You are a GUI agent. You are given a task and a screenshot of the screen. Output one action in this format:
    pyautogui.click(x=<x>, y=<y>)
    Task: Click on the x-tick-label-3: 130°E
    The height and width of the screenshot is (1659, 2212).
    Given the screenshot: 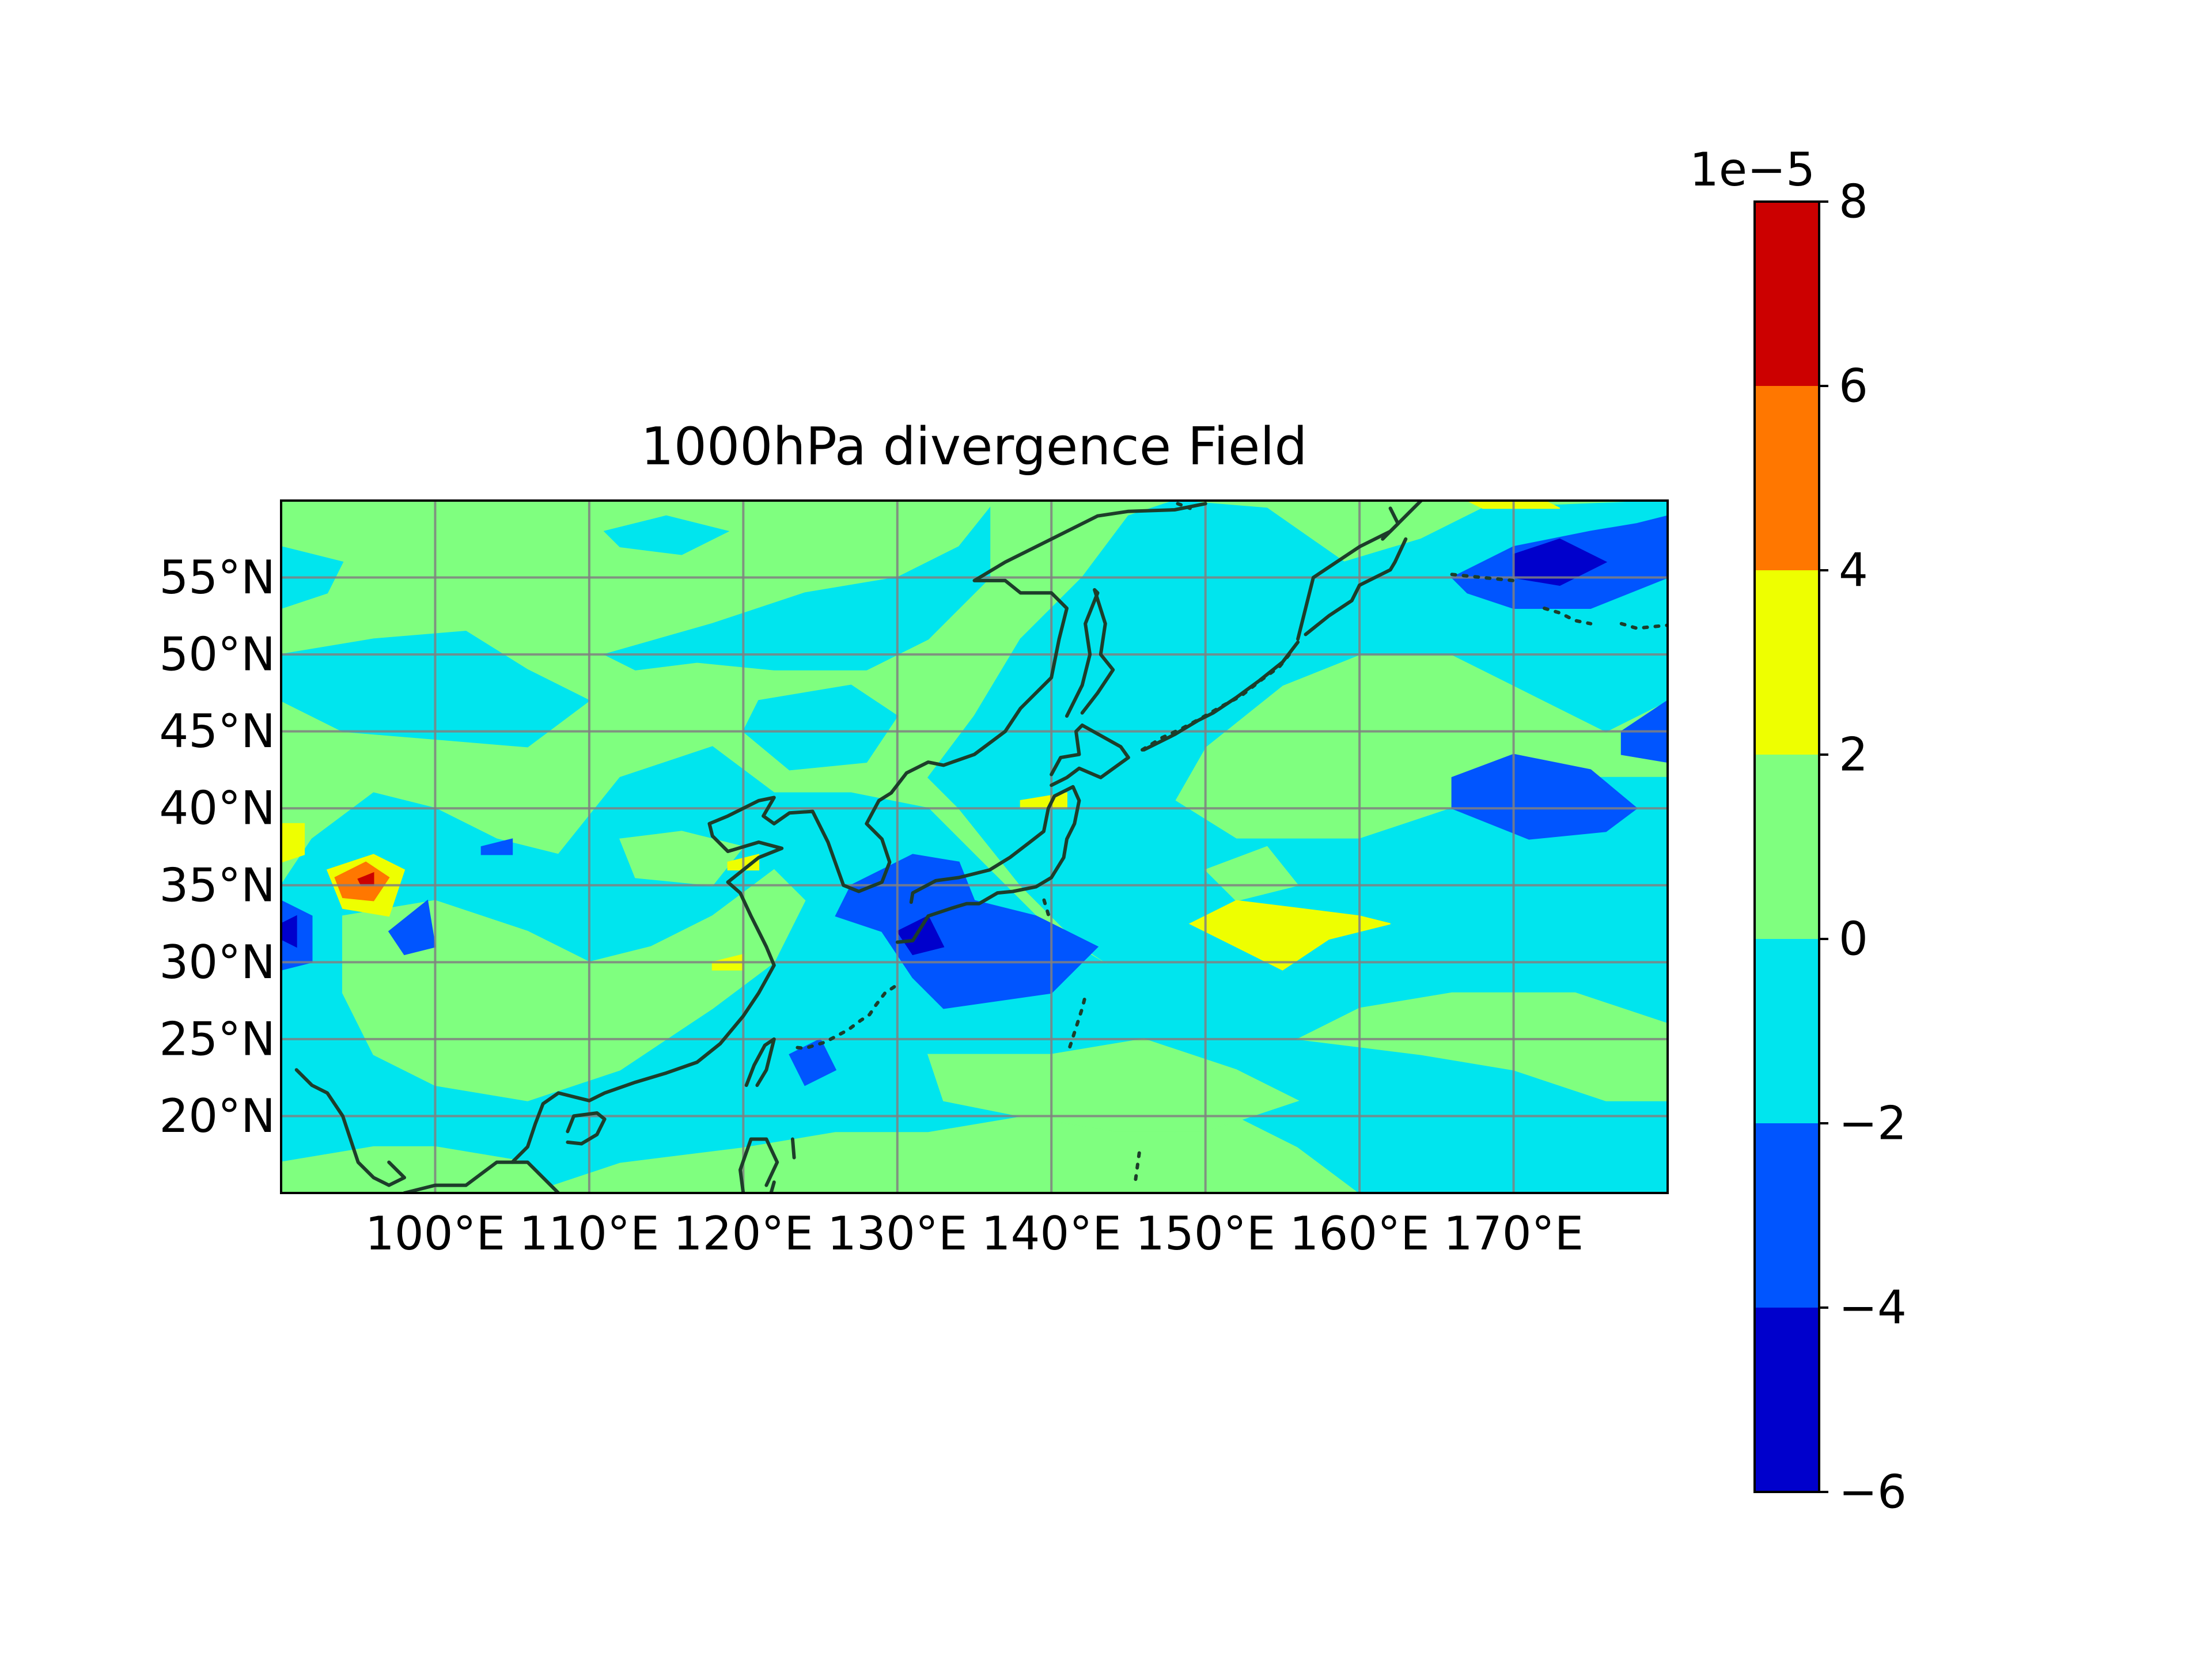 What is the action you would take?
    pyautogui.click(x=897, y=1233)
    